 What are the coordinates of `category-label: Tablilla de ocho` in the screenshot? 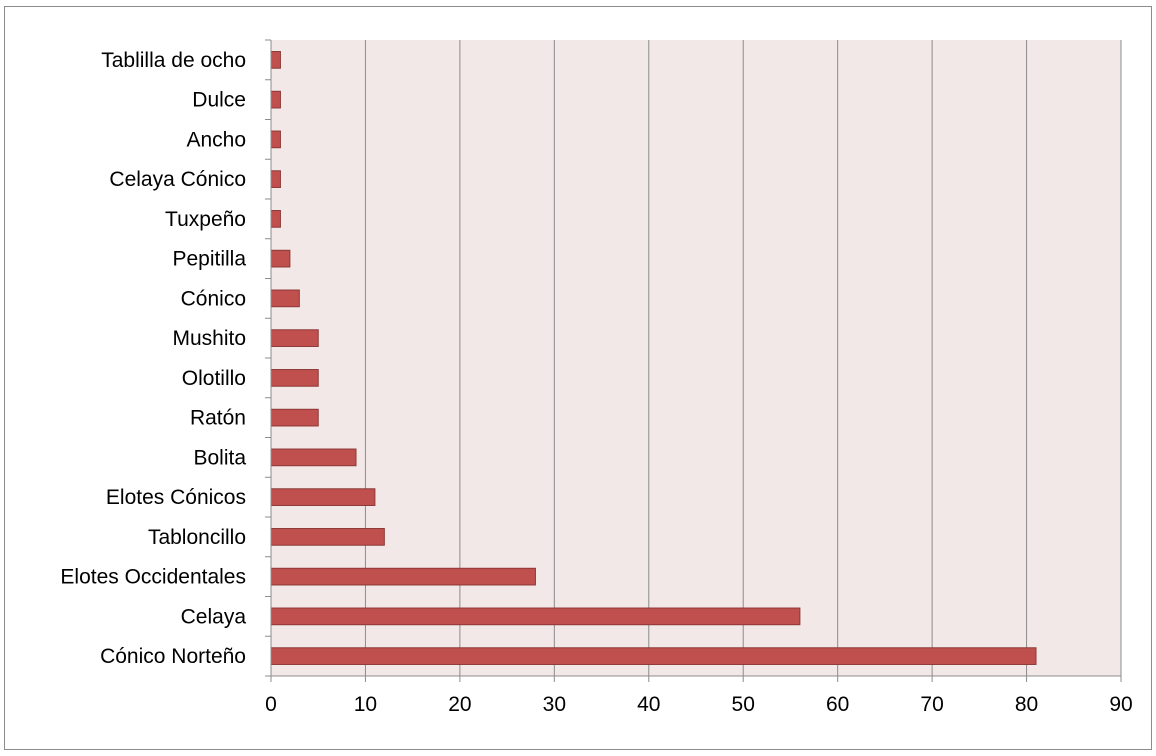 It's located at (173, 60).